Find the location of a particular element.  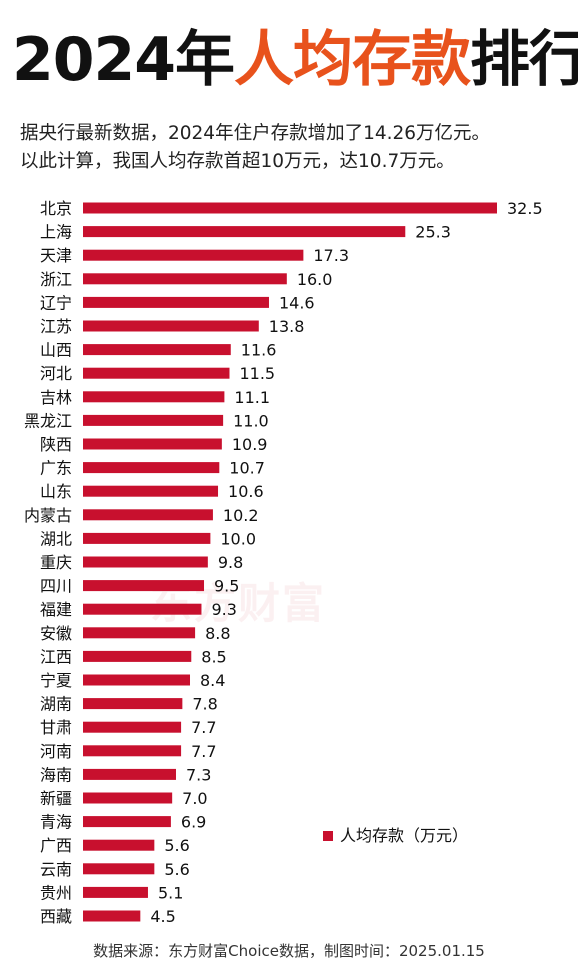

category-label: 贵州 is located at coordinates (56, 892).